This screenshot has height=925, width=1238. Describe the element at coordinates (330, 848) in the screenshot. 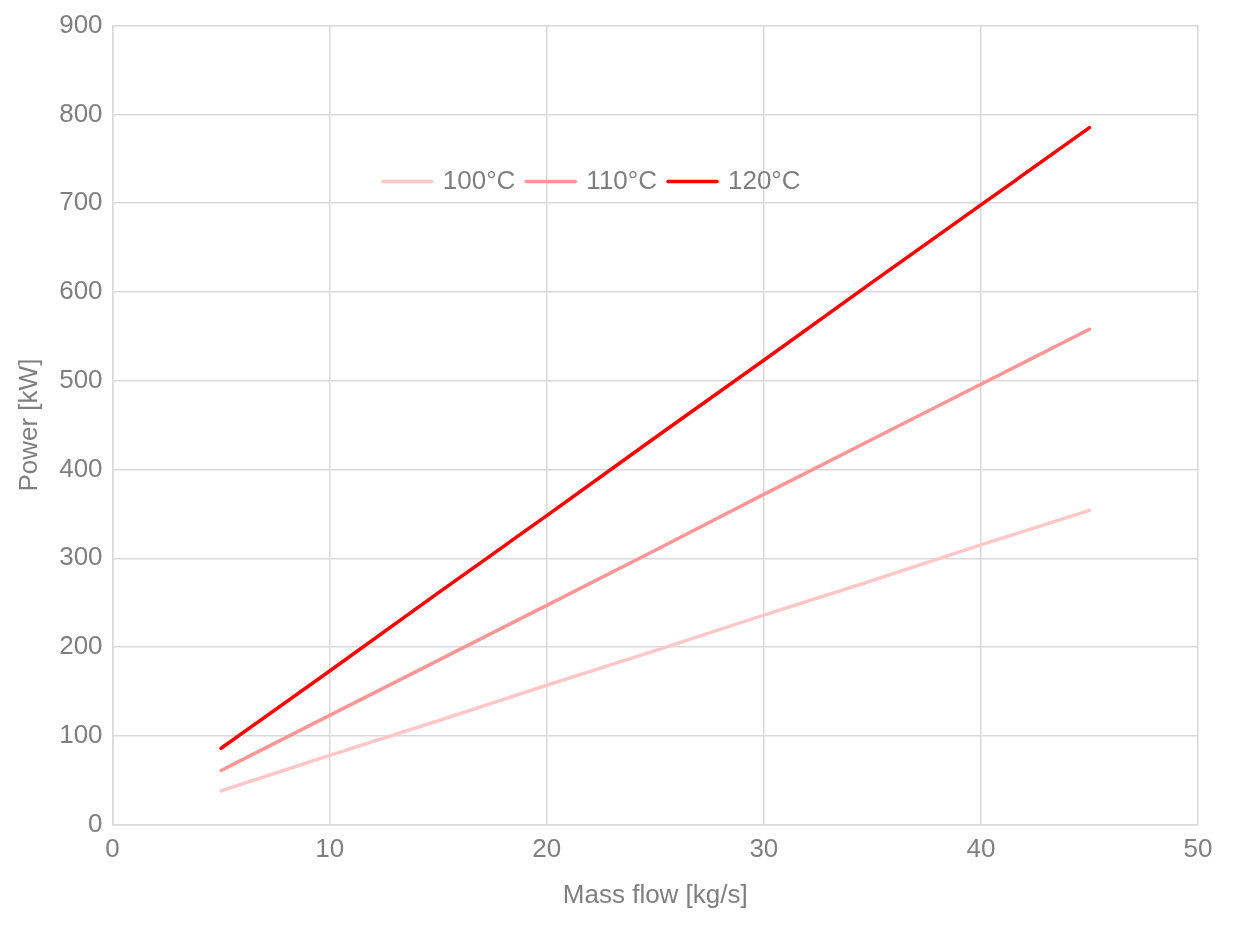

I see `x-tick-label: 10` at that location.